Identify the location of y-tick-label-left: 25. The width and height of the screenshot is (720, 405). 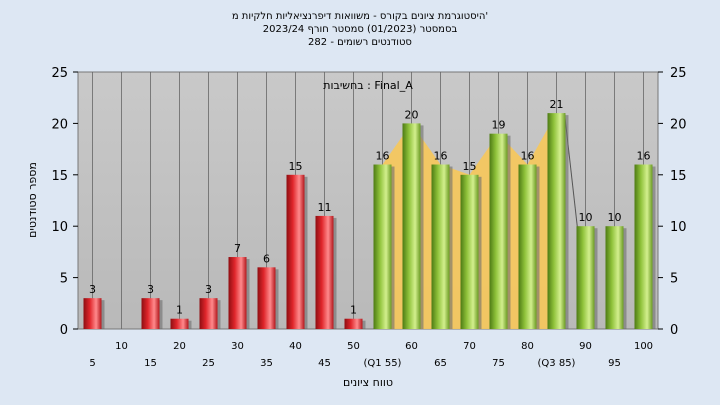
(59, 73).